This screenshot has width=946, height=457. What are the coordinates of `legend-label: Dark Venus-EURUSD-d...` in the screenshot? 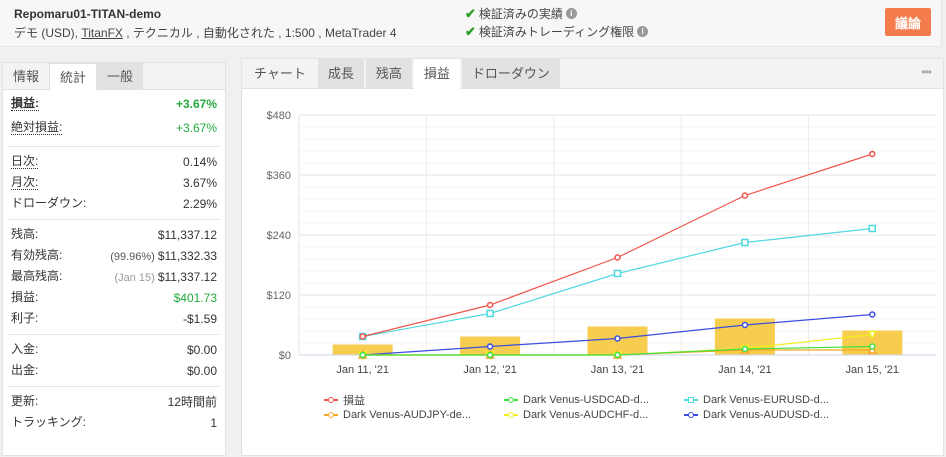 It's located at (766, 400).